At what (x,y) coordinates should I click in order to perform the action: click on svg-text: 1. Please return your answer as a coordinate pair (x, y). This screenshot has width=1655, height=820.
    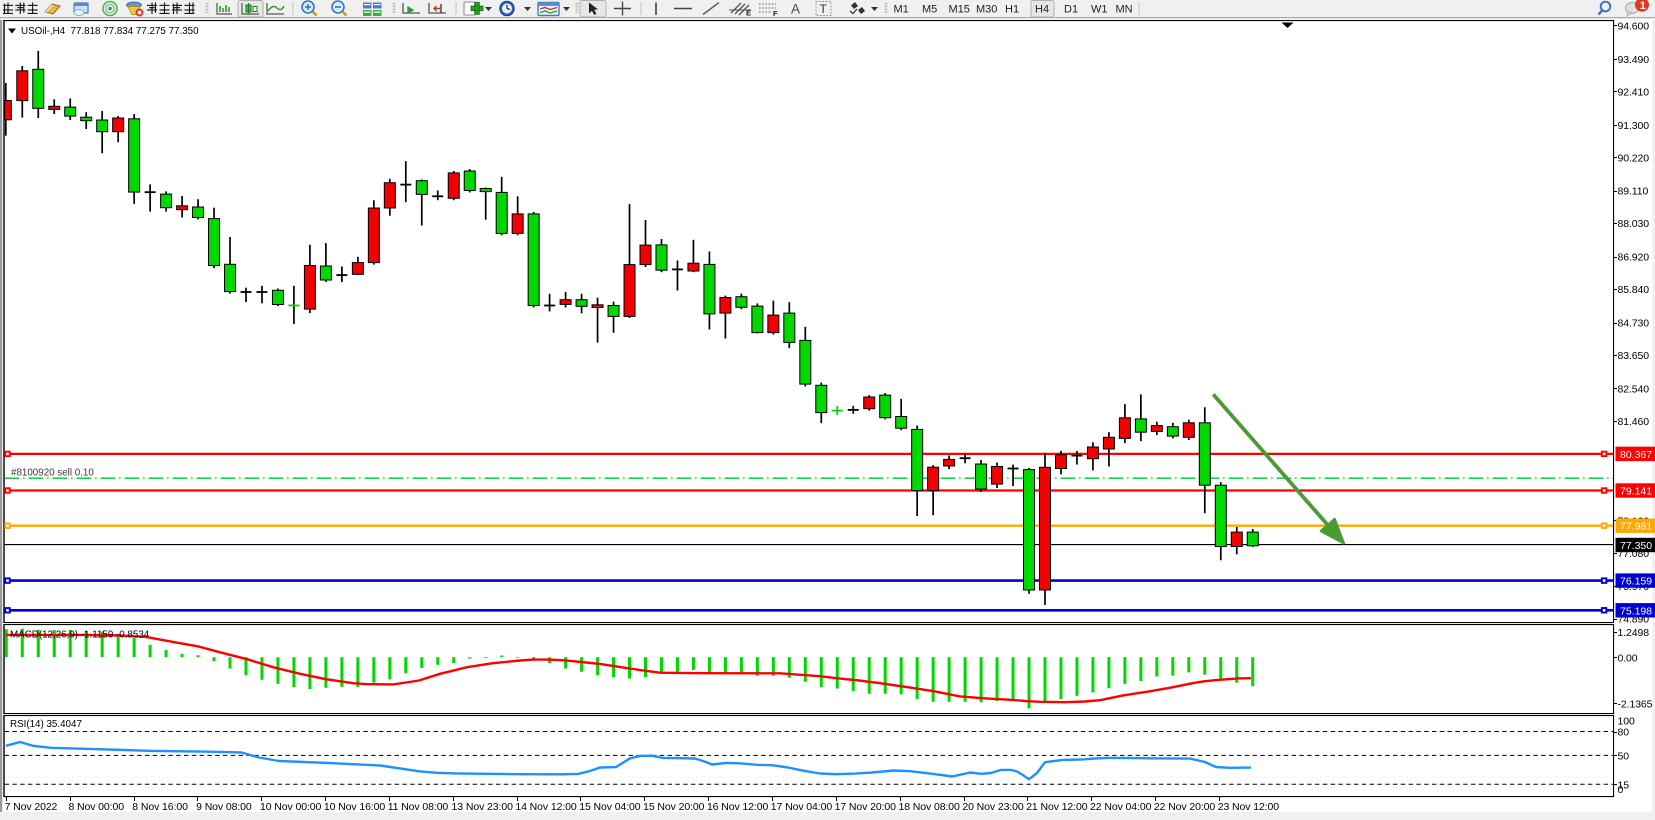
    Looking at the image, I should click on (1643, 6).